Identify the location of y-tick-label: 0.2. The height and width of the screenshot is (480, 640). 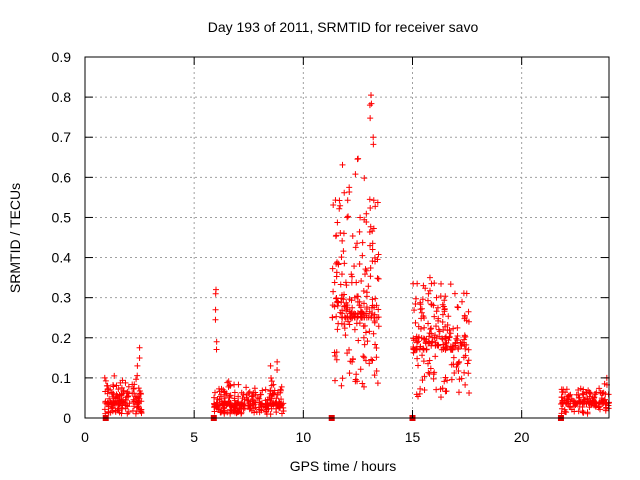
(62, 338).